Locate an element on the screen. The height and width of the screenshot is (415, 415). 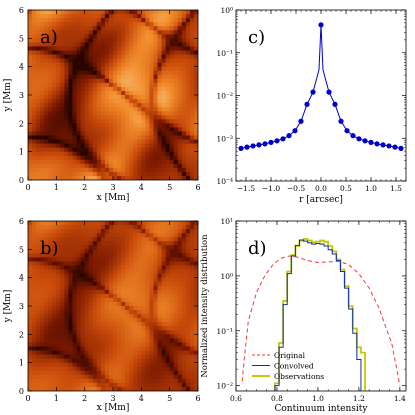
y-tick-label: 3 is located at coordinates (21, 95).